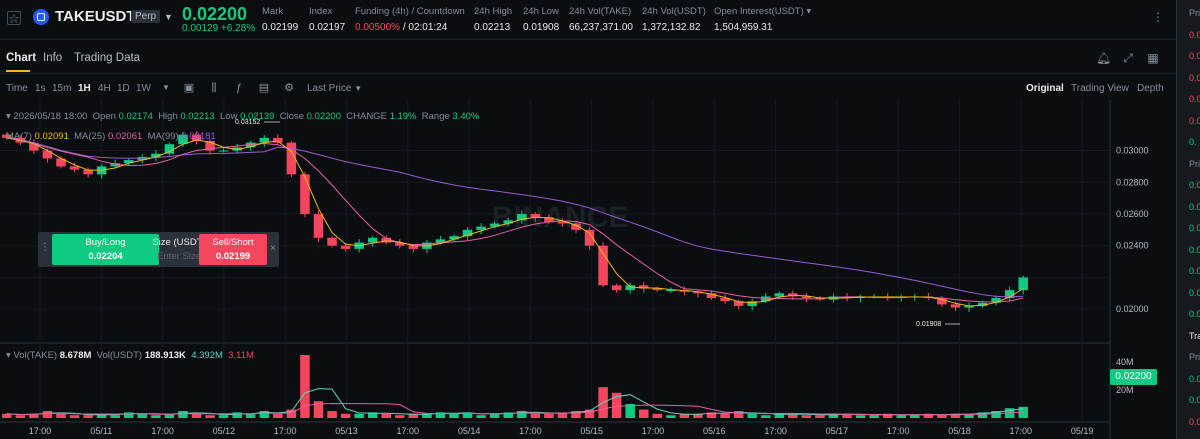  What do you see at coordinates (1104, 58) in the screenshot?
I see `bell-icon: 🔔︎` at bounding box center [1104, 58].